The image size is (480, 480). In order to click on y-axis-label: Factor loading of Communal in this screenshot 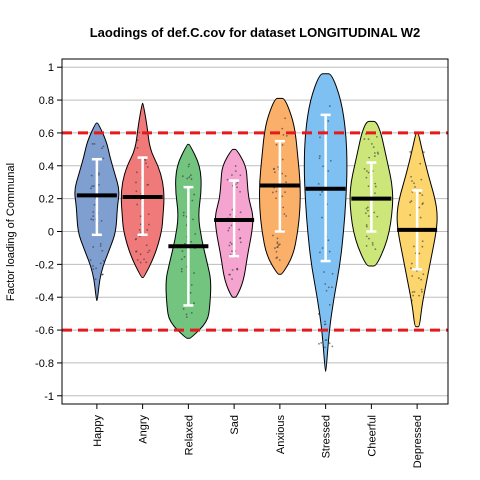, I will do `click(11, 232)`.